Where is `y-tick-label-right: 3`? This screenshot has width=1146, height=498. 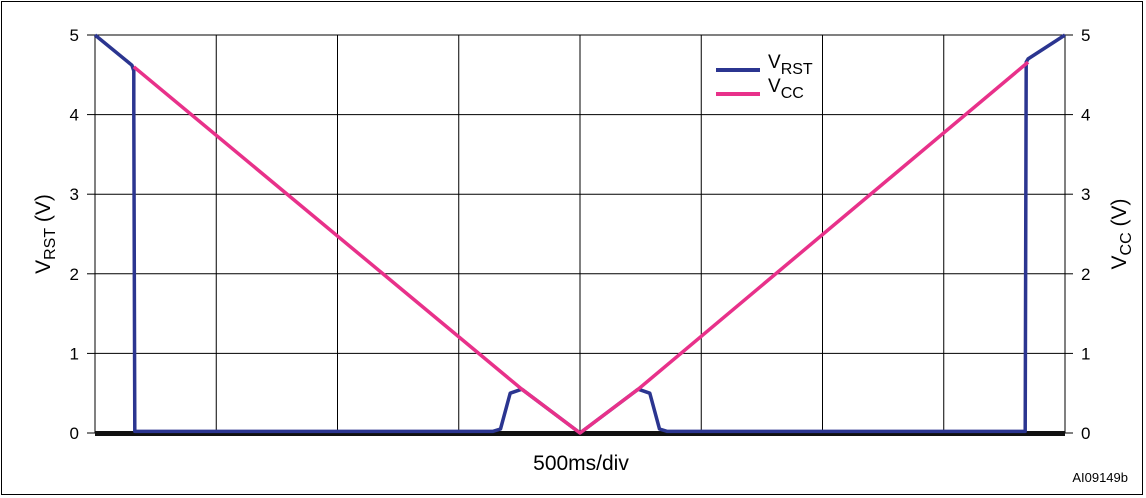 y-tick-label-right: 3 is located at coordinates (1085, 194).